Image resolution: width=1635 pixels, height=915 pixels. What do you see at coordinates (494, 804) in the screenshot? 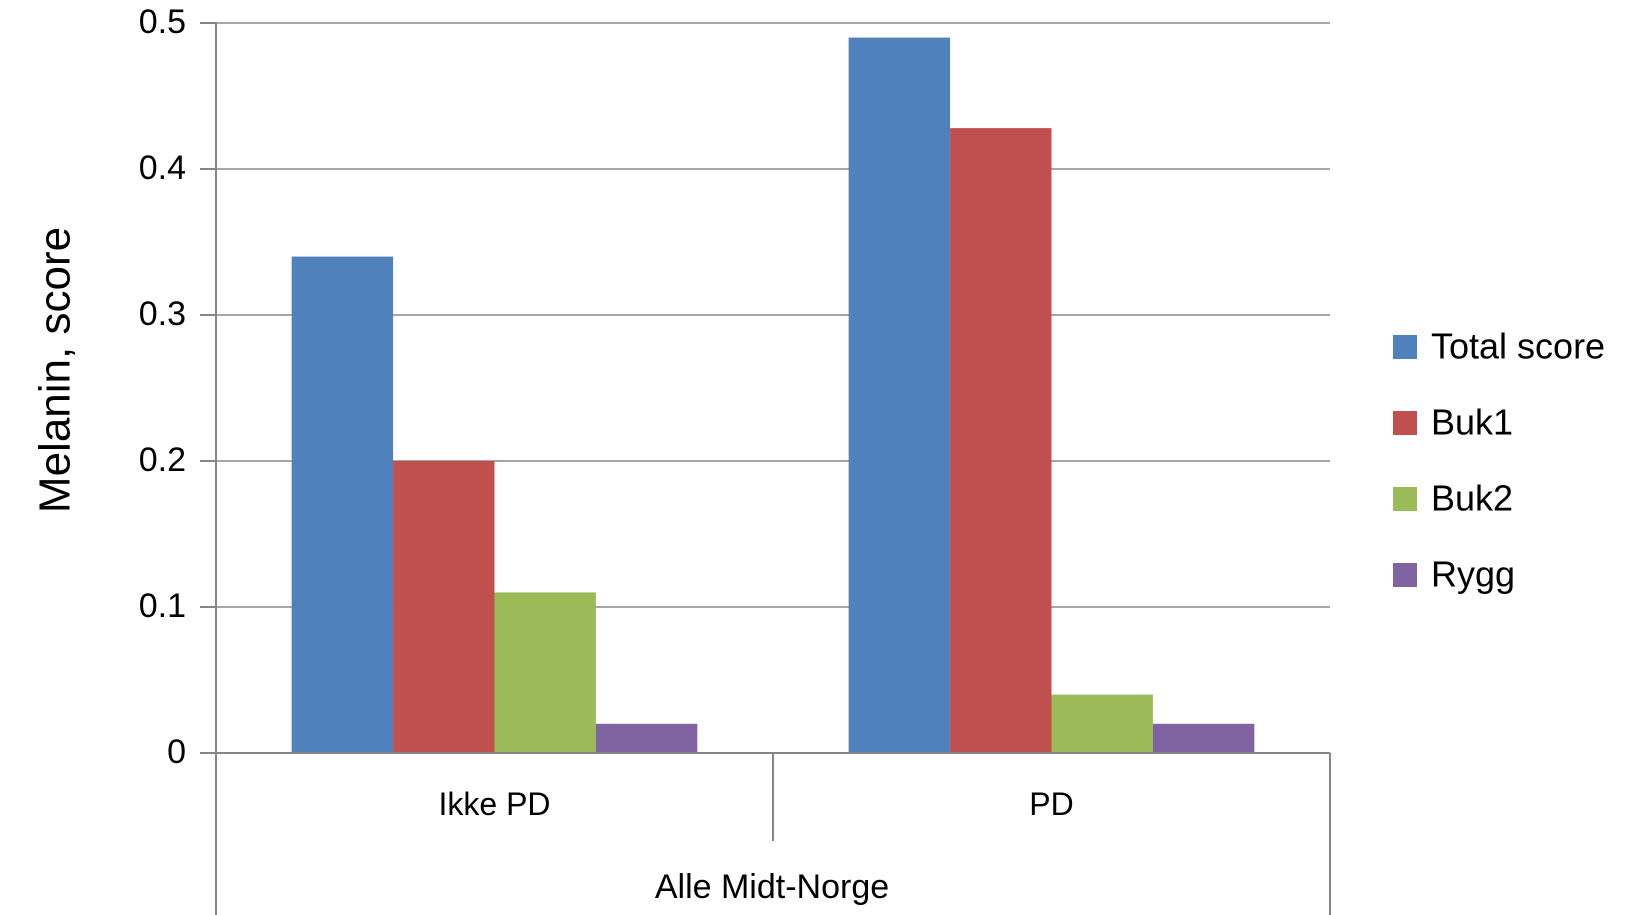
I see `category-label: Ikke PD` at bounding box center [494, 804].